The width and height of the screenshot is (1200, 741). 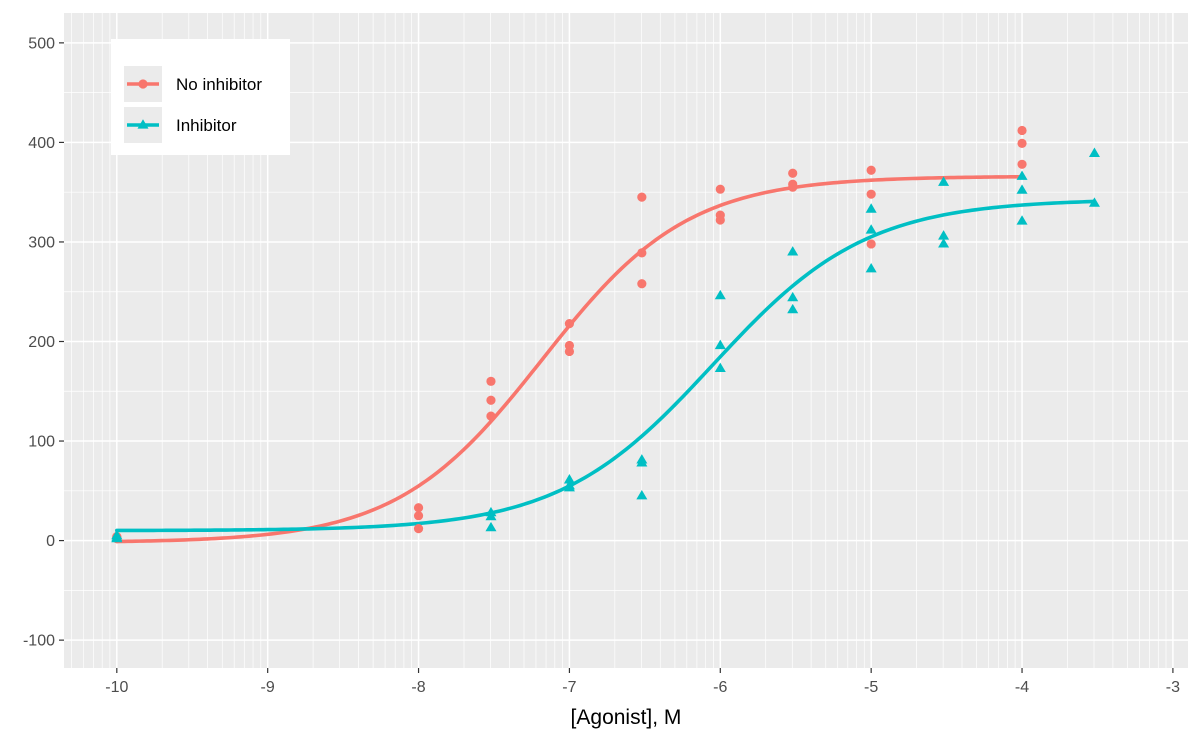 What do you see at coordinates (143, 84) in the screenshot?
I see `legend-marker-no-inhibitor` at bounding box center [143, 84].